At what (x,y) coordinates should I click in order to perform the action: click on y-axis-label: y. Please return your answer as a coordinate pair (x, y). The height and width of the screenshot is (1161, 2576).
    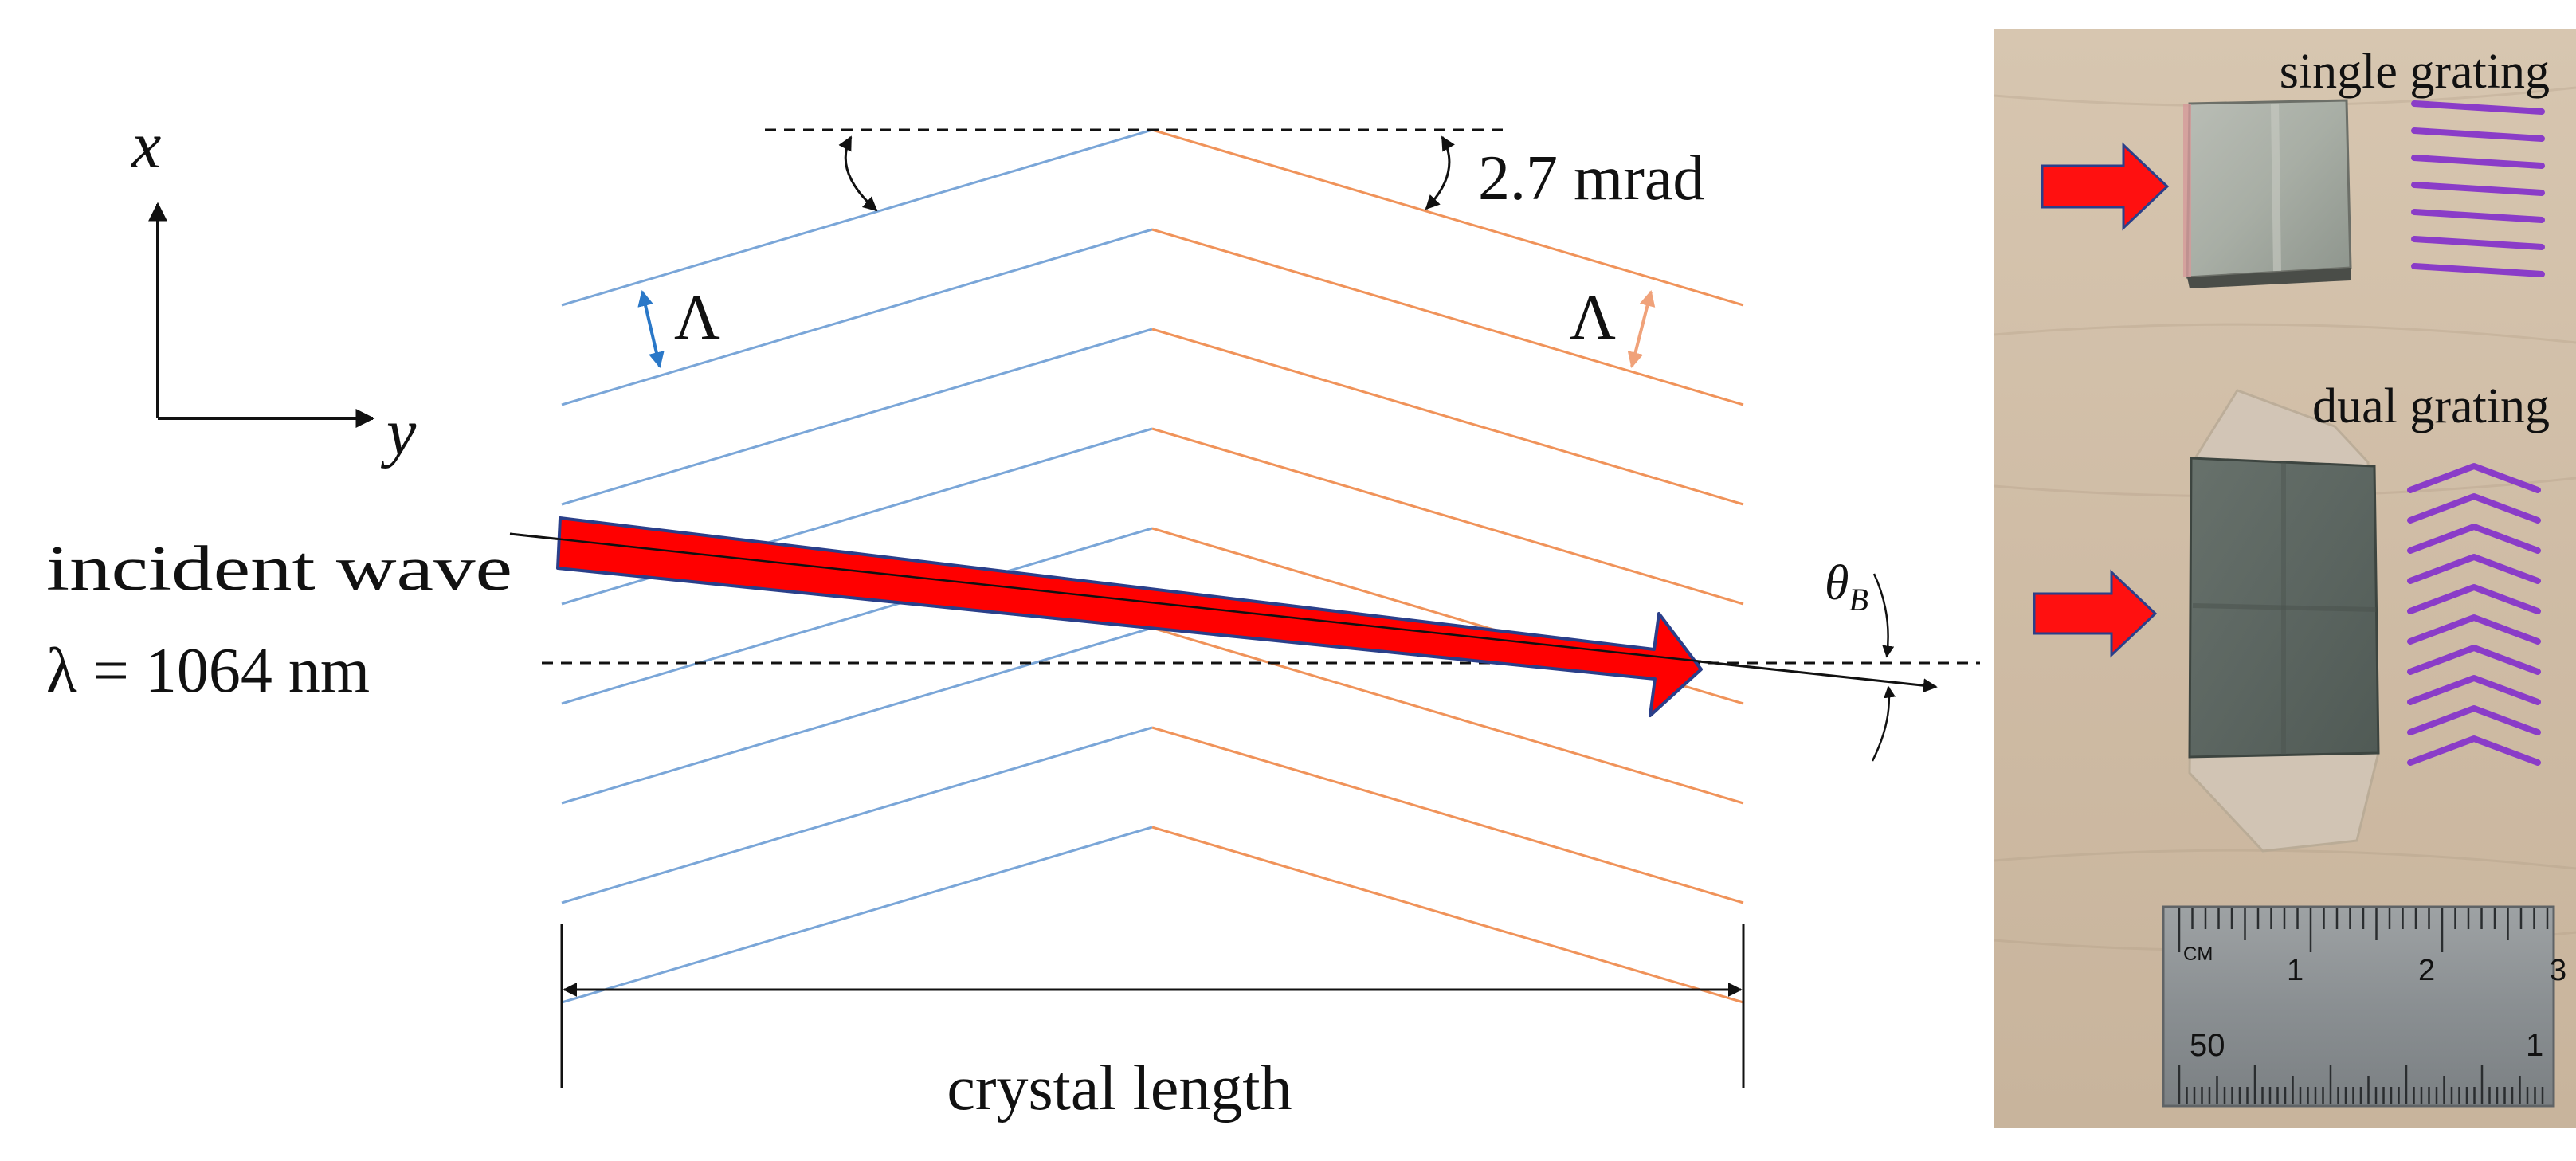
    Looking at the image, I should click on (398, 432).